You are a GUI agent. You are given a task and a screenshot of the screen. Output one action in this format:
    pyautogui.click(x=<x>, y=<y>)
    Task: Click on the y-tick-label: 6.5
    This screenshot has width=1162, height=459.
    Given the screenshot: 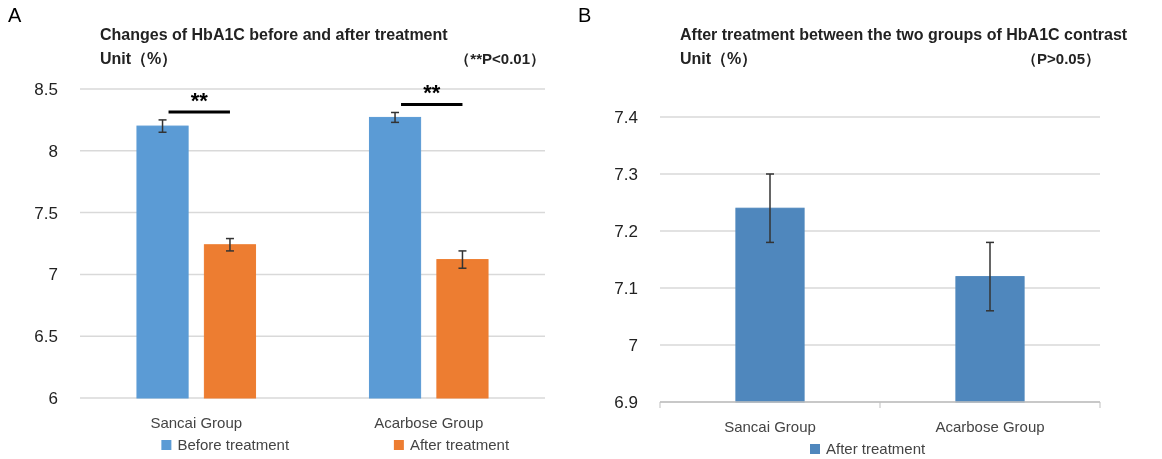 What is the action you would take?
    pyautogui.click(x=46, y=337)
    